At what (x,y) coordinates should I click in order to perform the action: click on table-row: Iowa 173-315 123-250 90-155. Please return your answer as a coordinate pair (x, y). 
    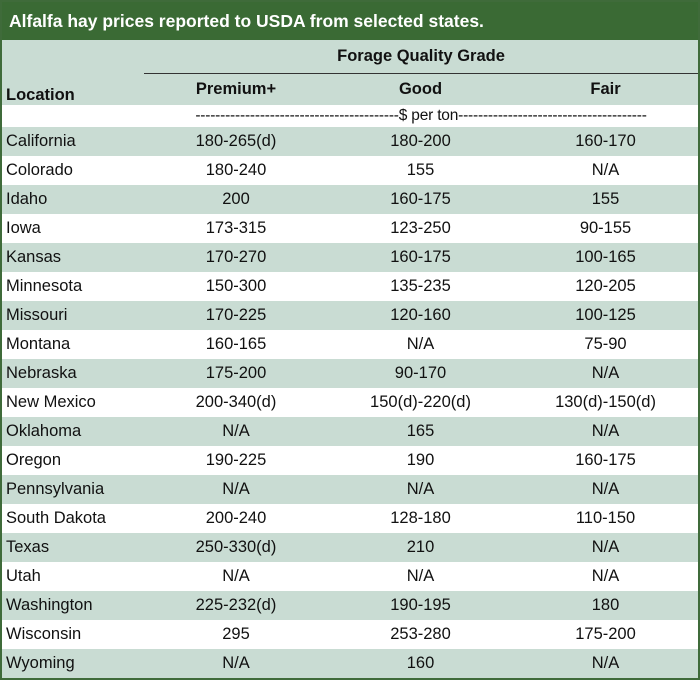
    Looking at the image, I should click on (350, 228).